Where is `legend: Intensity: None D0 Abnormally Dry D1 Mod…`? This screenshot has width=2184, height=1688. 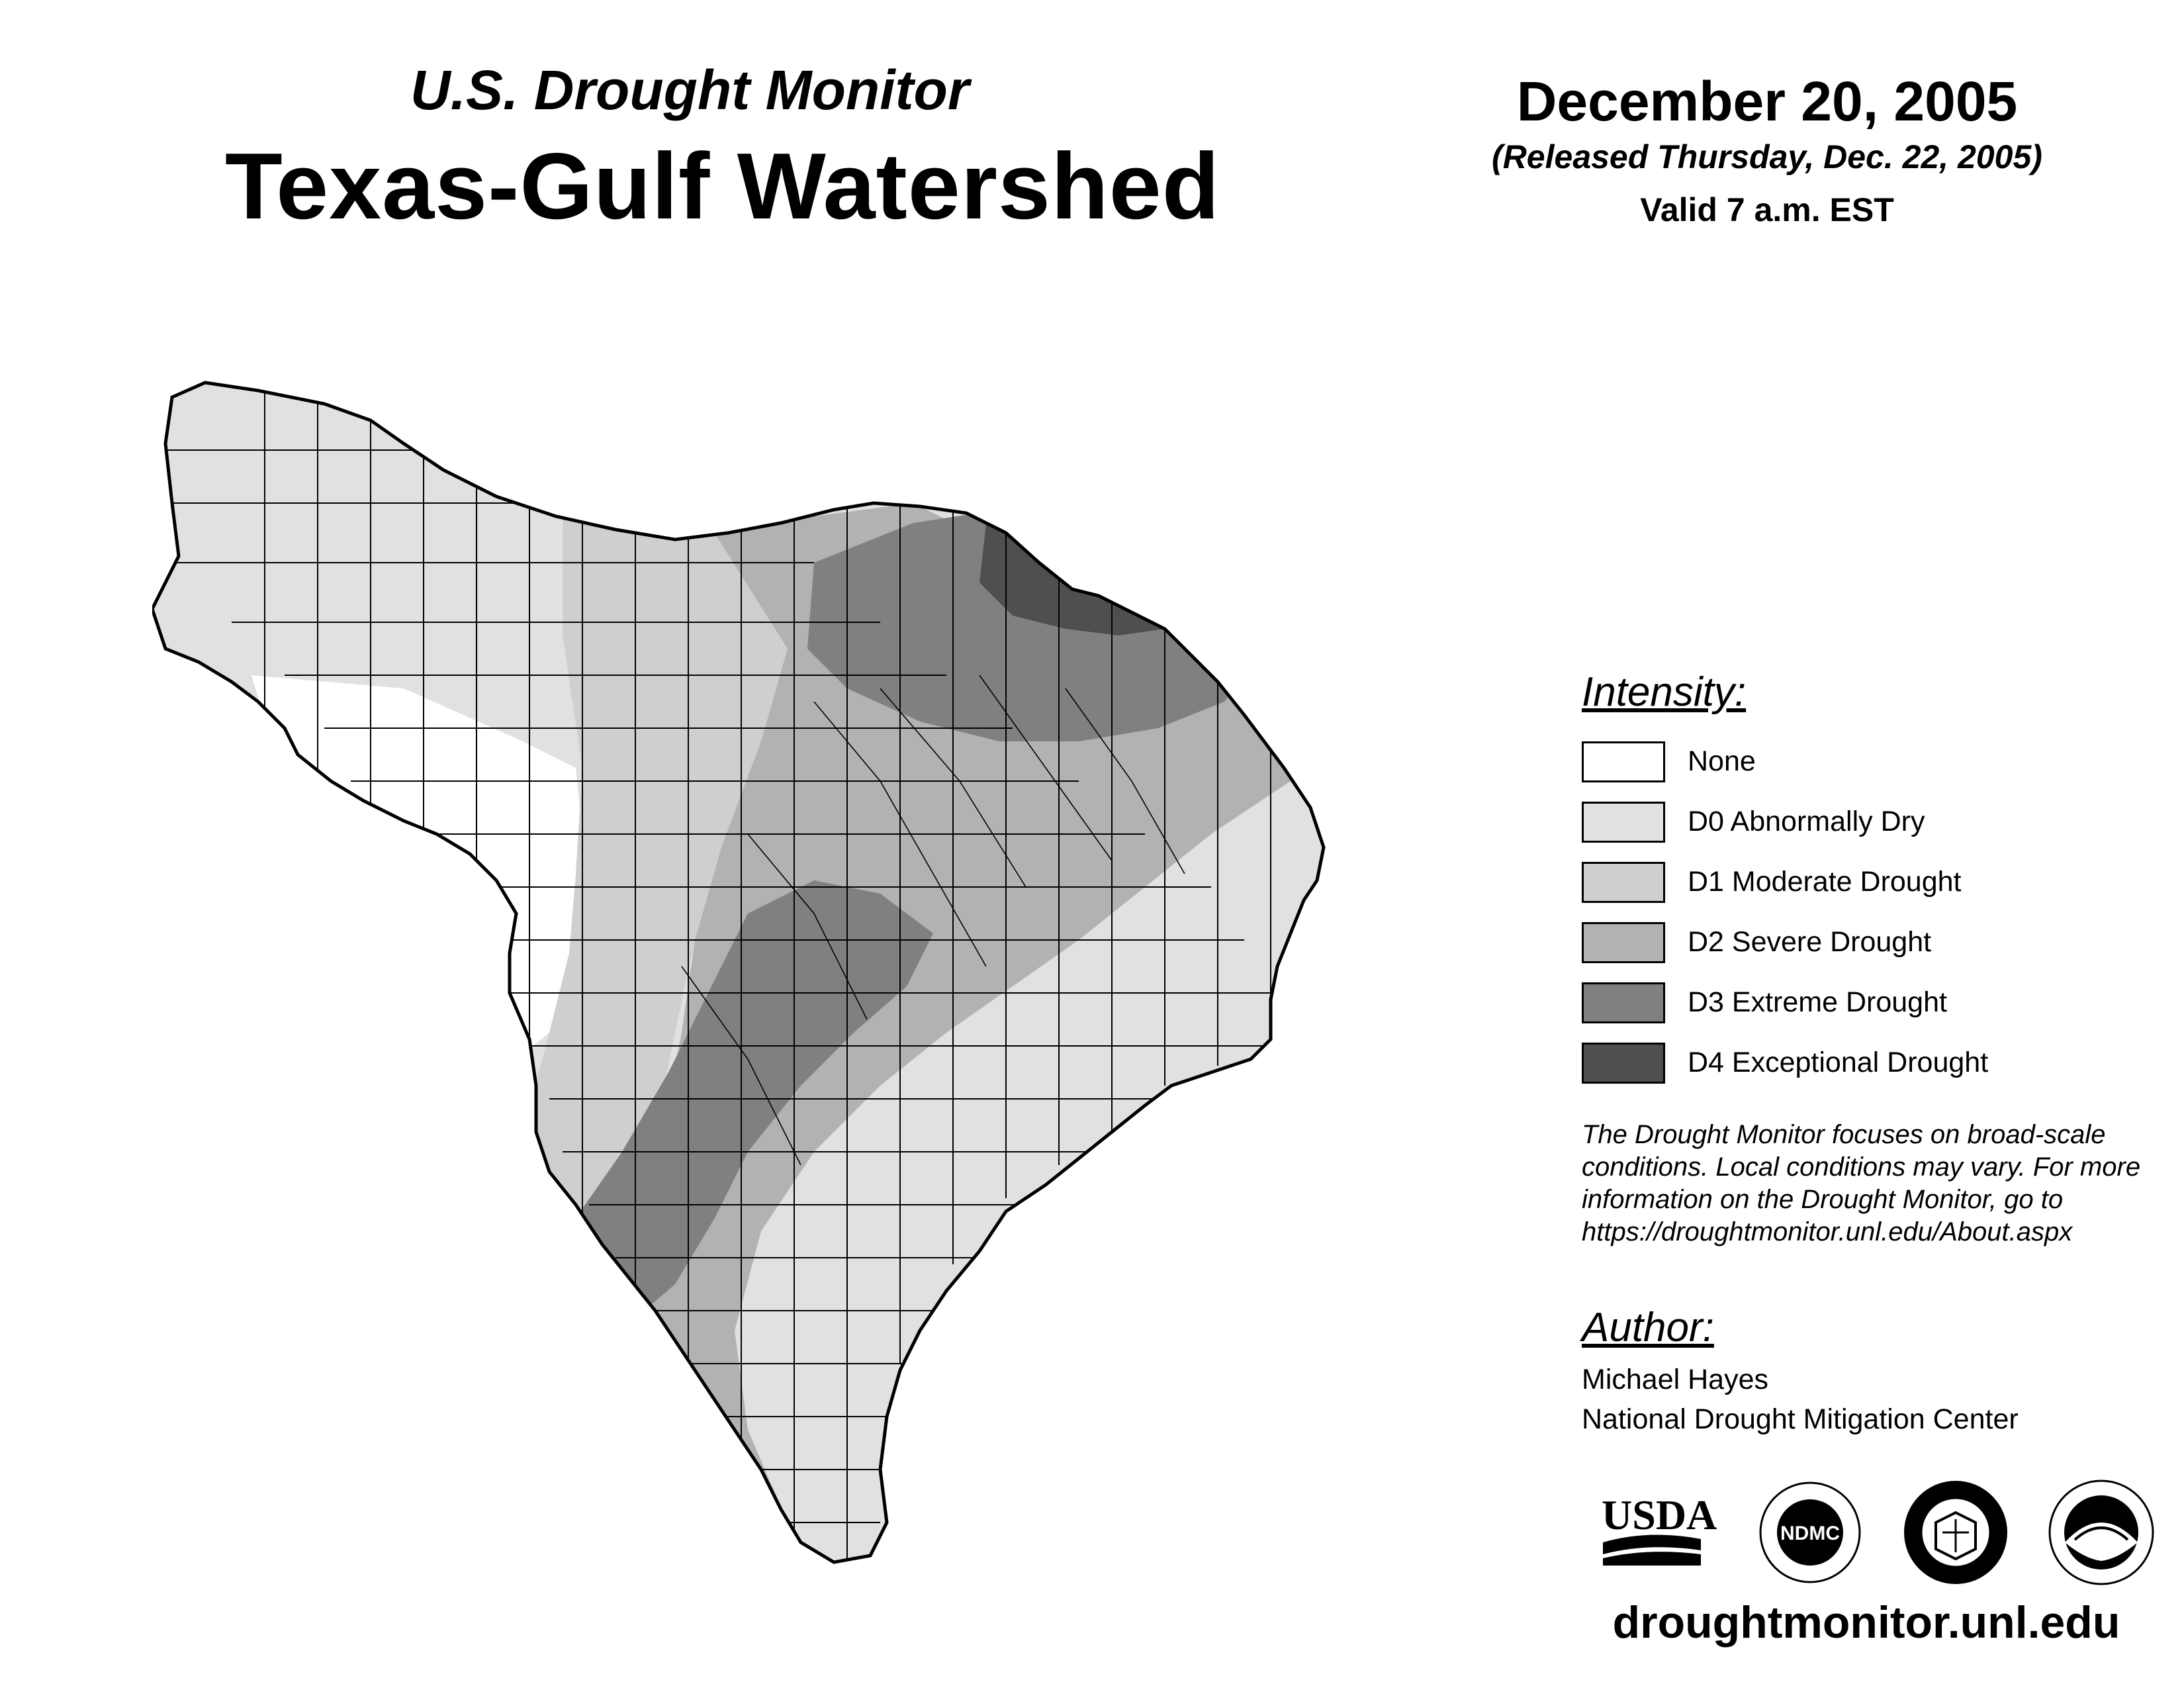
legend: Intensity: None D0 Abnormally Dry D1 Mod… is located at coordinates (1873, 881).